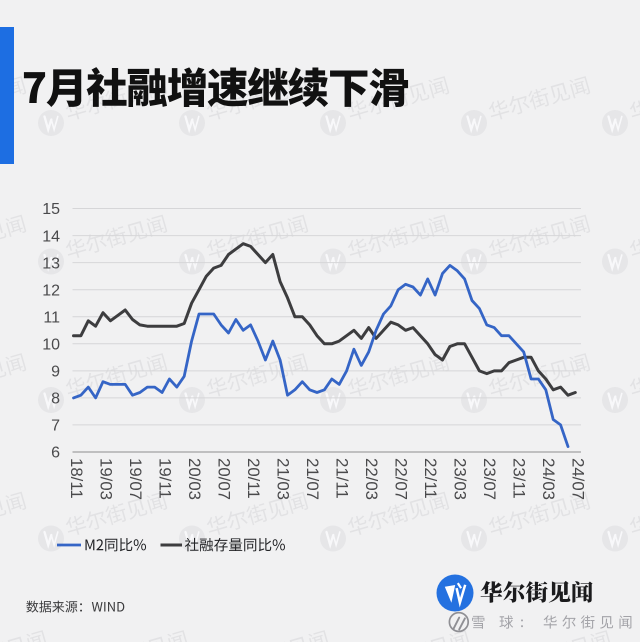  Describe the element at coordinates (371, 479) in the screenshot. I see `svg-text: 22/03` at that location.